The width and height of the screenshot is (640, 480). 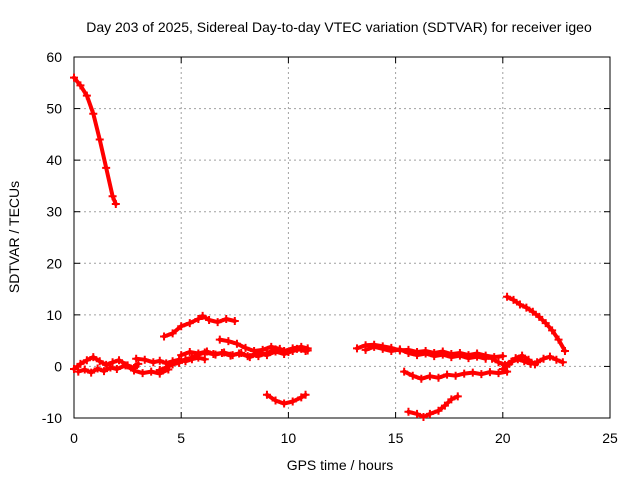 I want to click on y-tick-label: -10, so click(x=52, y=418).